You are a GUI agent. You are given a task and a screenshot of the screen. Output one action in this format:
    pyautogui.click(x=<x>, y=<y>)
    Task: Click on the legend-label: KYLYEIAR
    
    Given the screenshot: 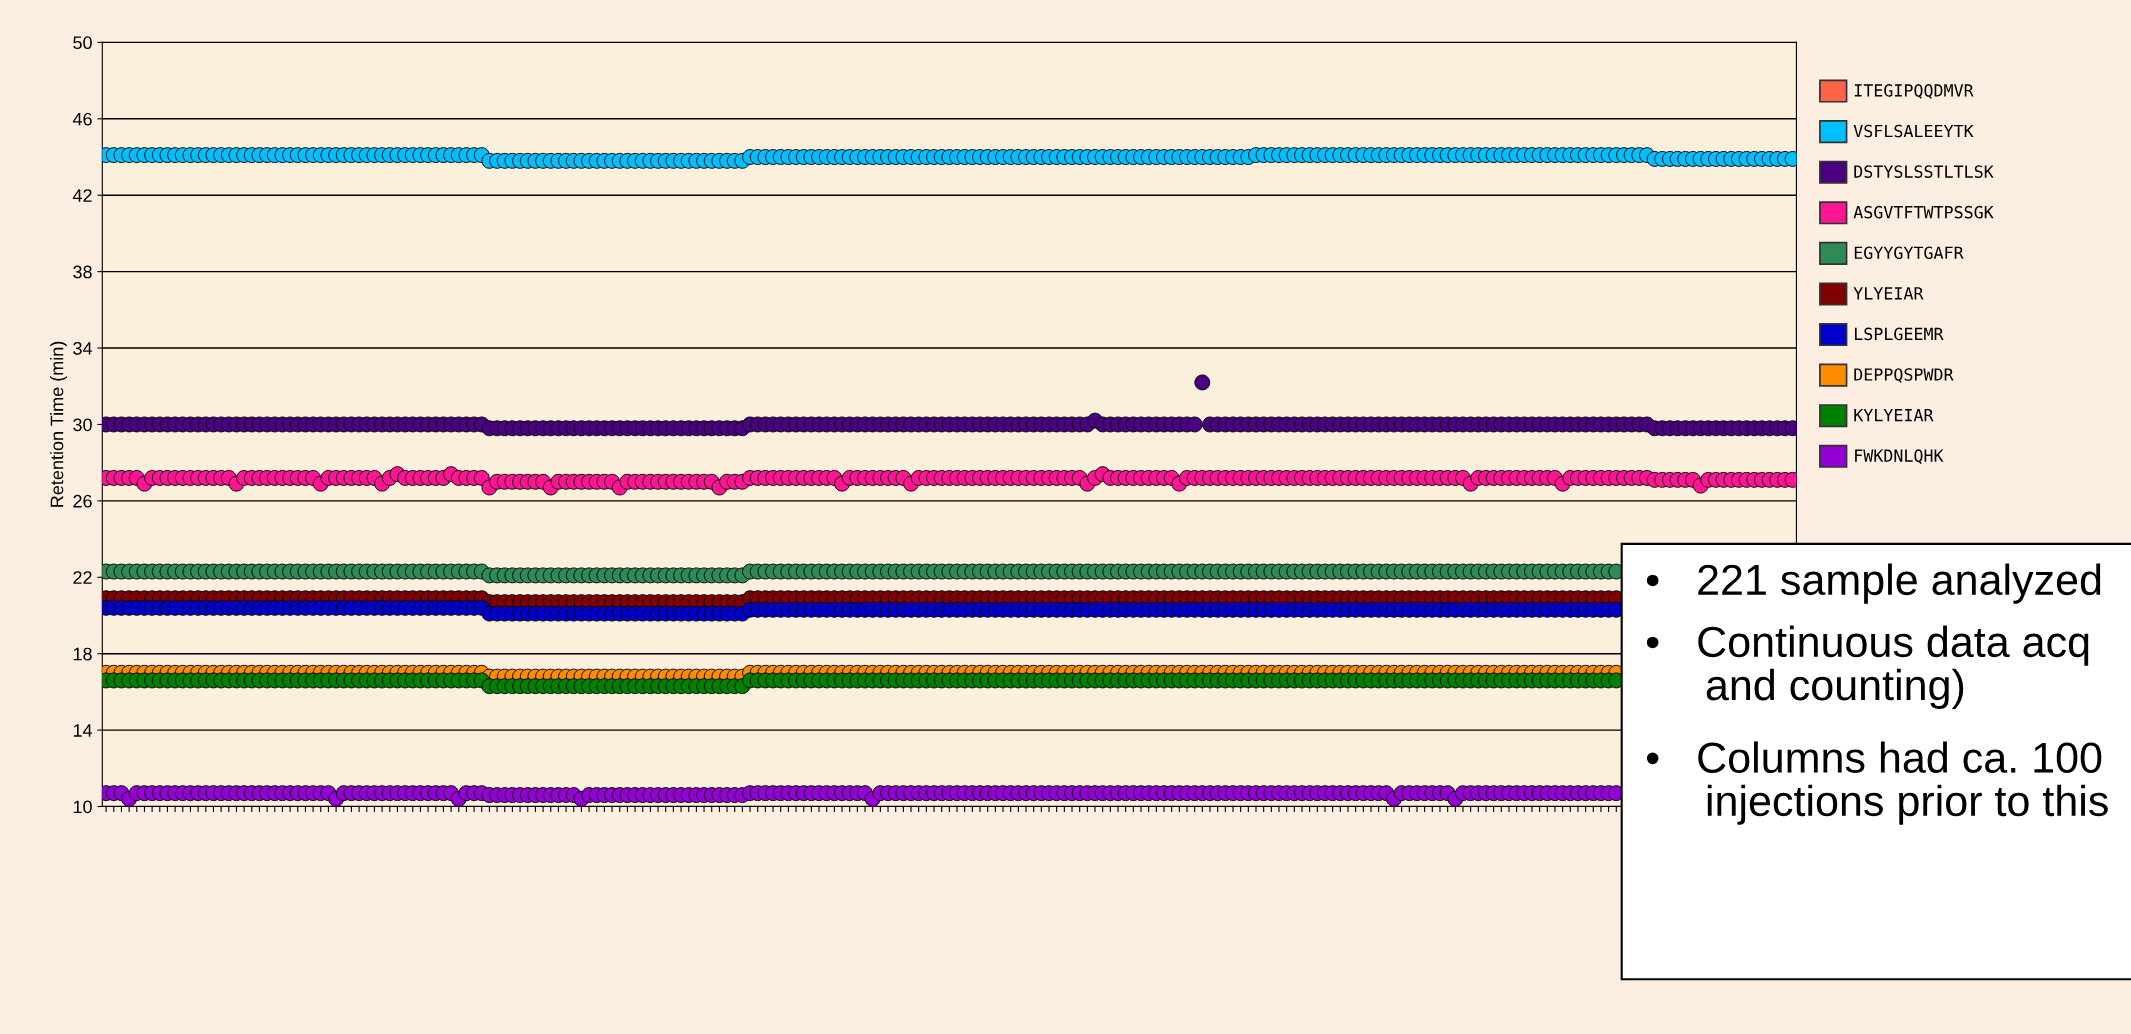 What is the action you would take?
    pyautogui.click(x=1894, y=415)
    